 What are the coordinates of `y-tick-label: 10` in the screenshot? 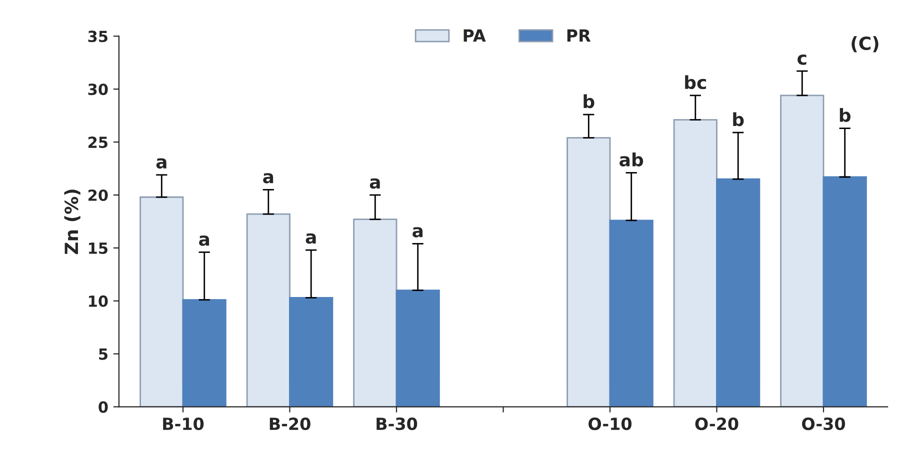 It's located at (98, 301).